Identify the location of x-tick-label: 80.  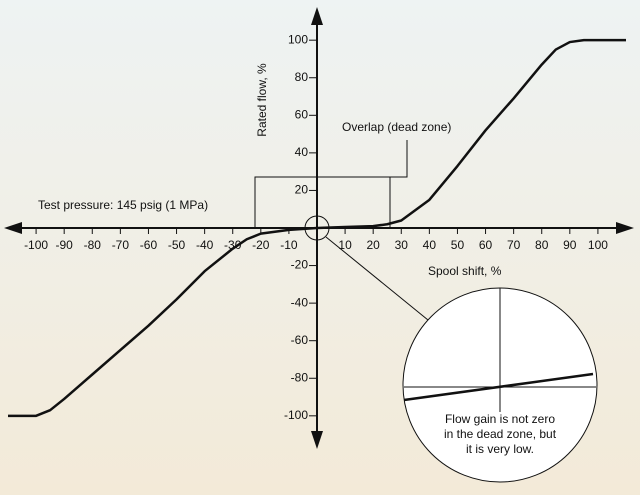
(542, 245).